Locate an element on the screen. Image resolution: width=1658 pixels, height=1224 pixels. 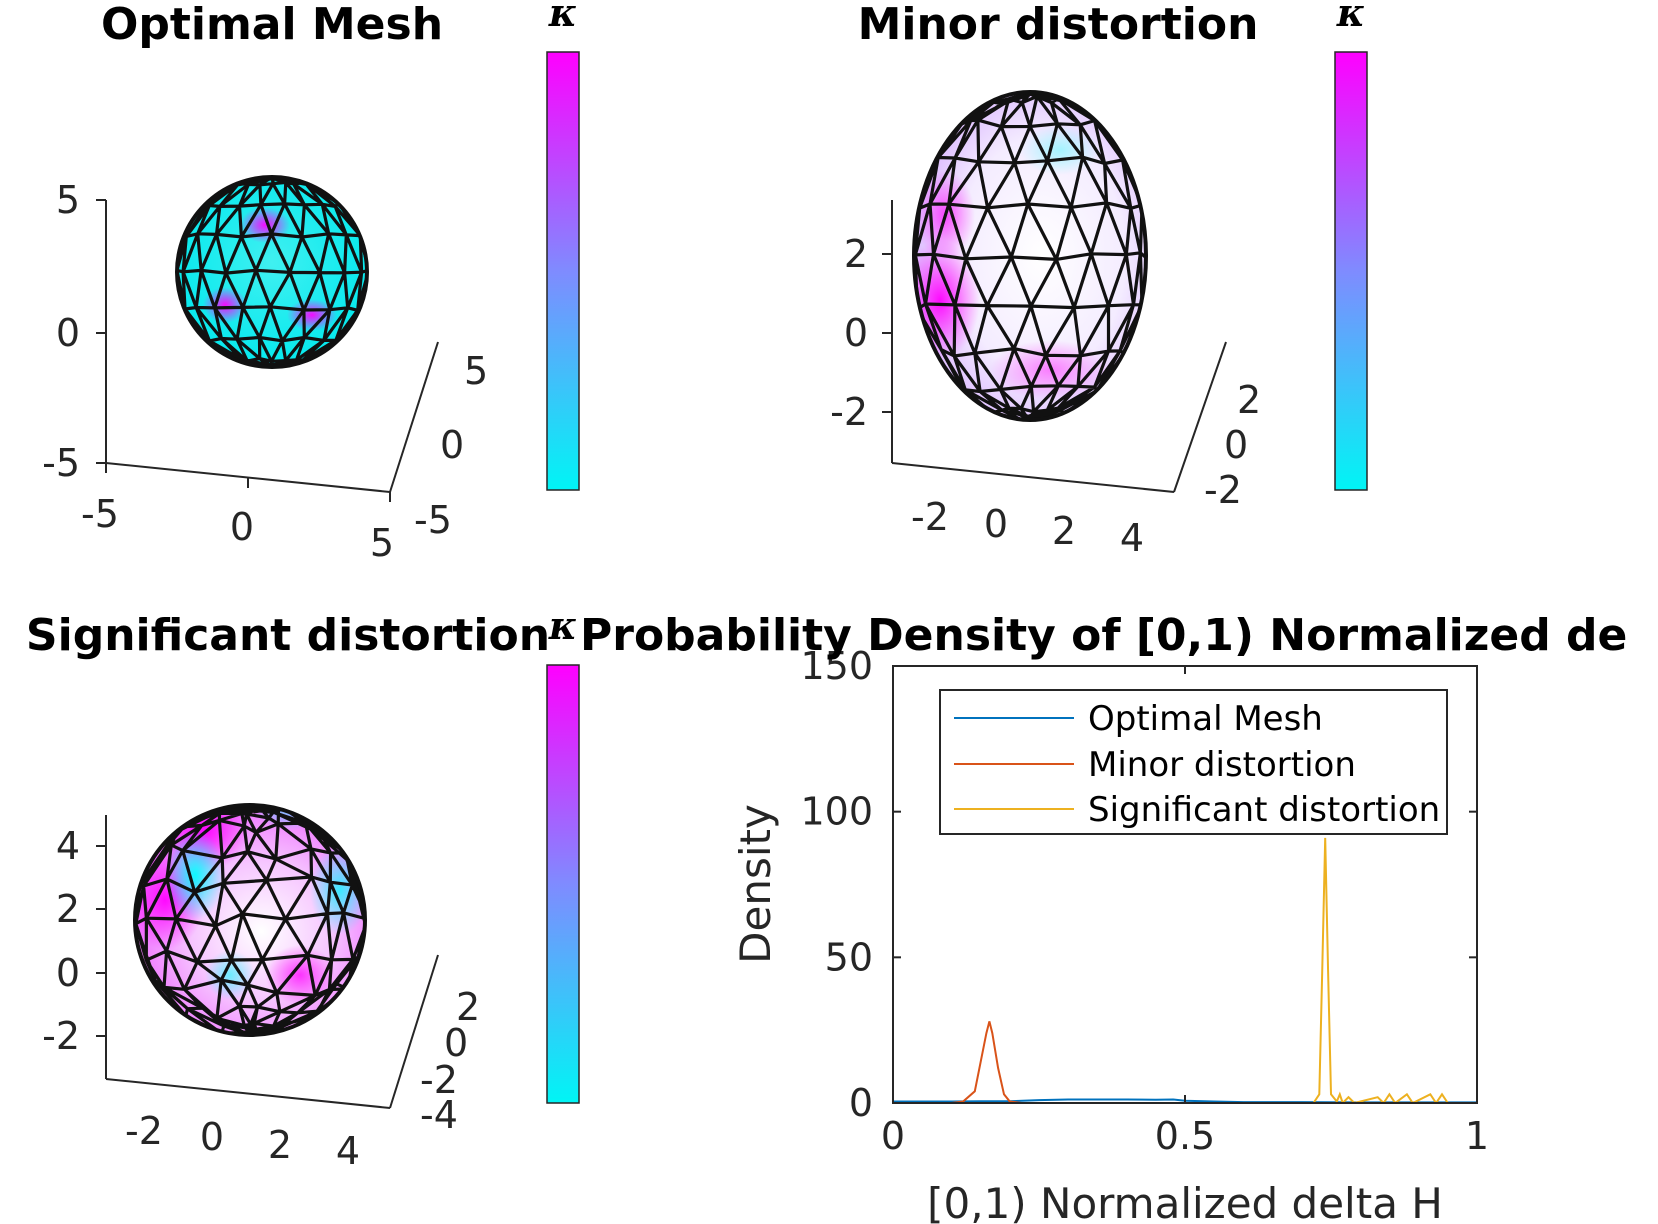
panel1-x-tick: 5 is located at coordinates (382, 543).